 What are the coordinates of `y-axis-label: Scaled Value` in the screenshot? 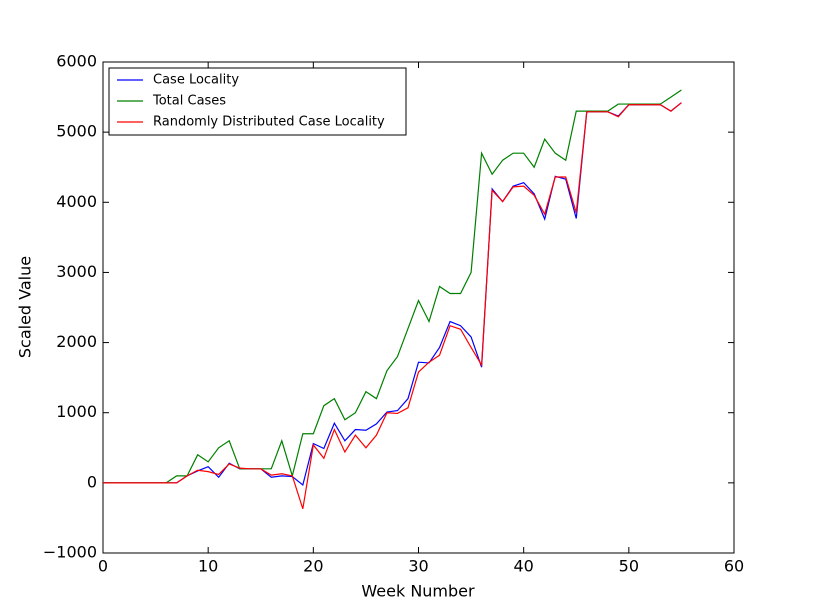 It's located at (25, 307).